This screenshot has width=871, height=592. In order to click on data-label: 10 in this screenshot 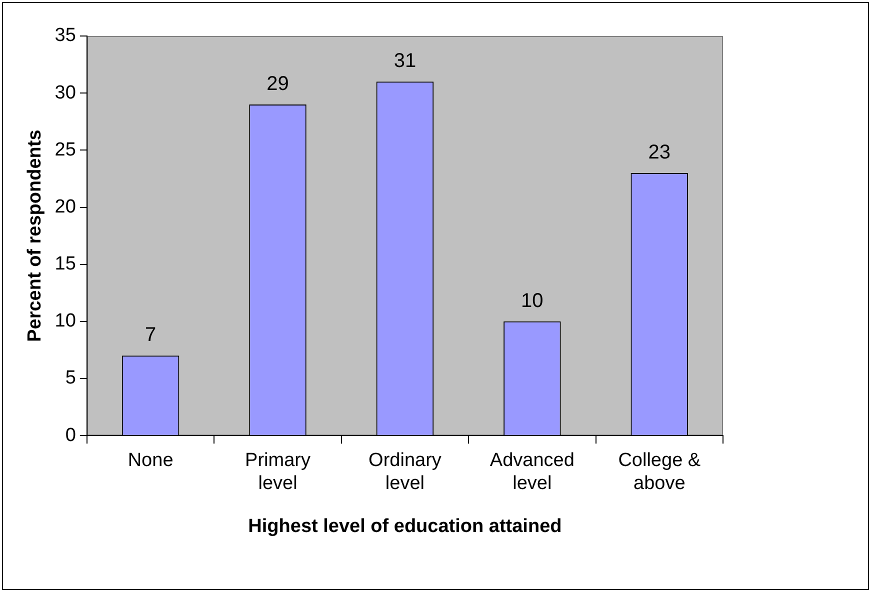, I will do `click(532, 301)`.